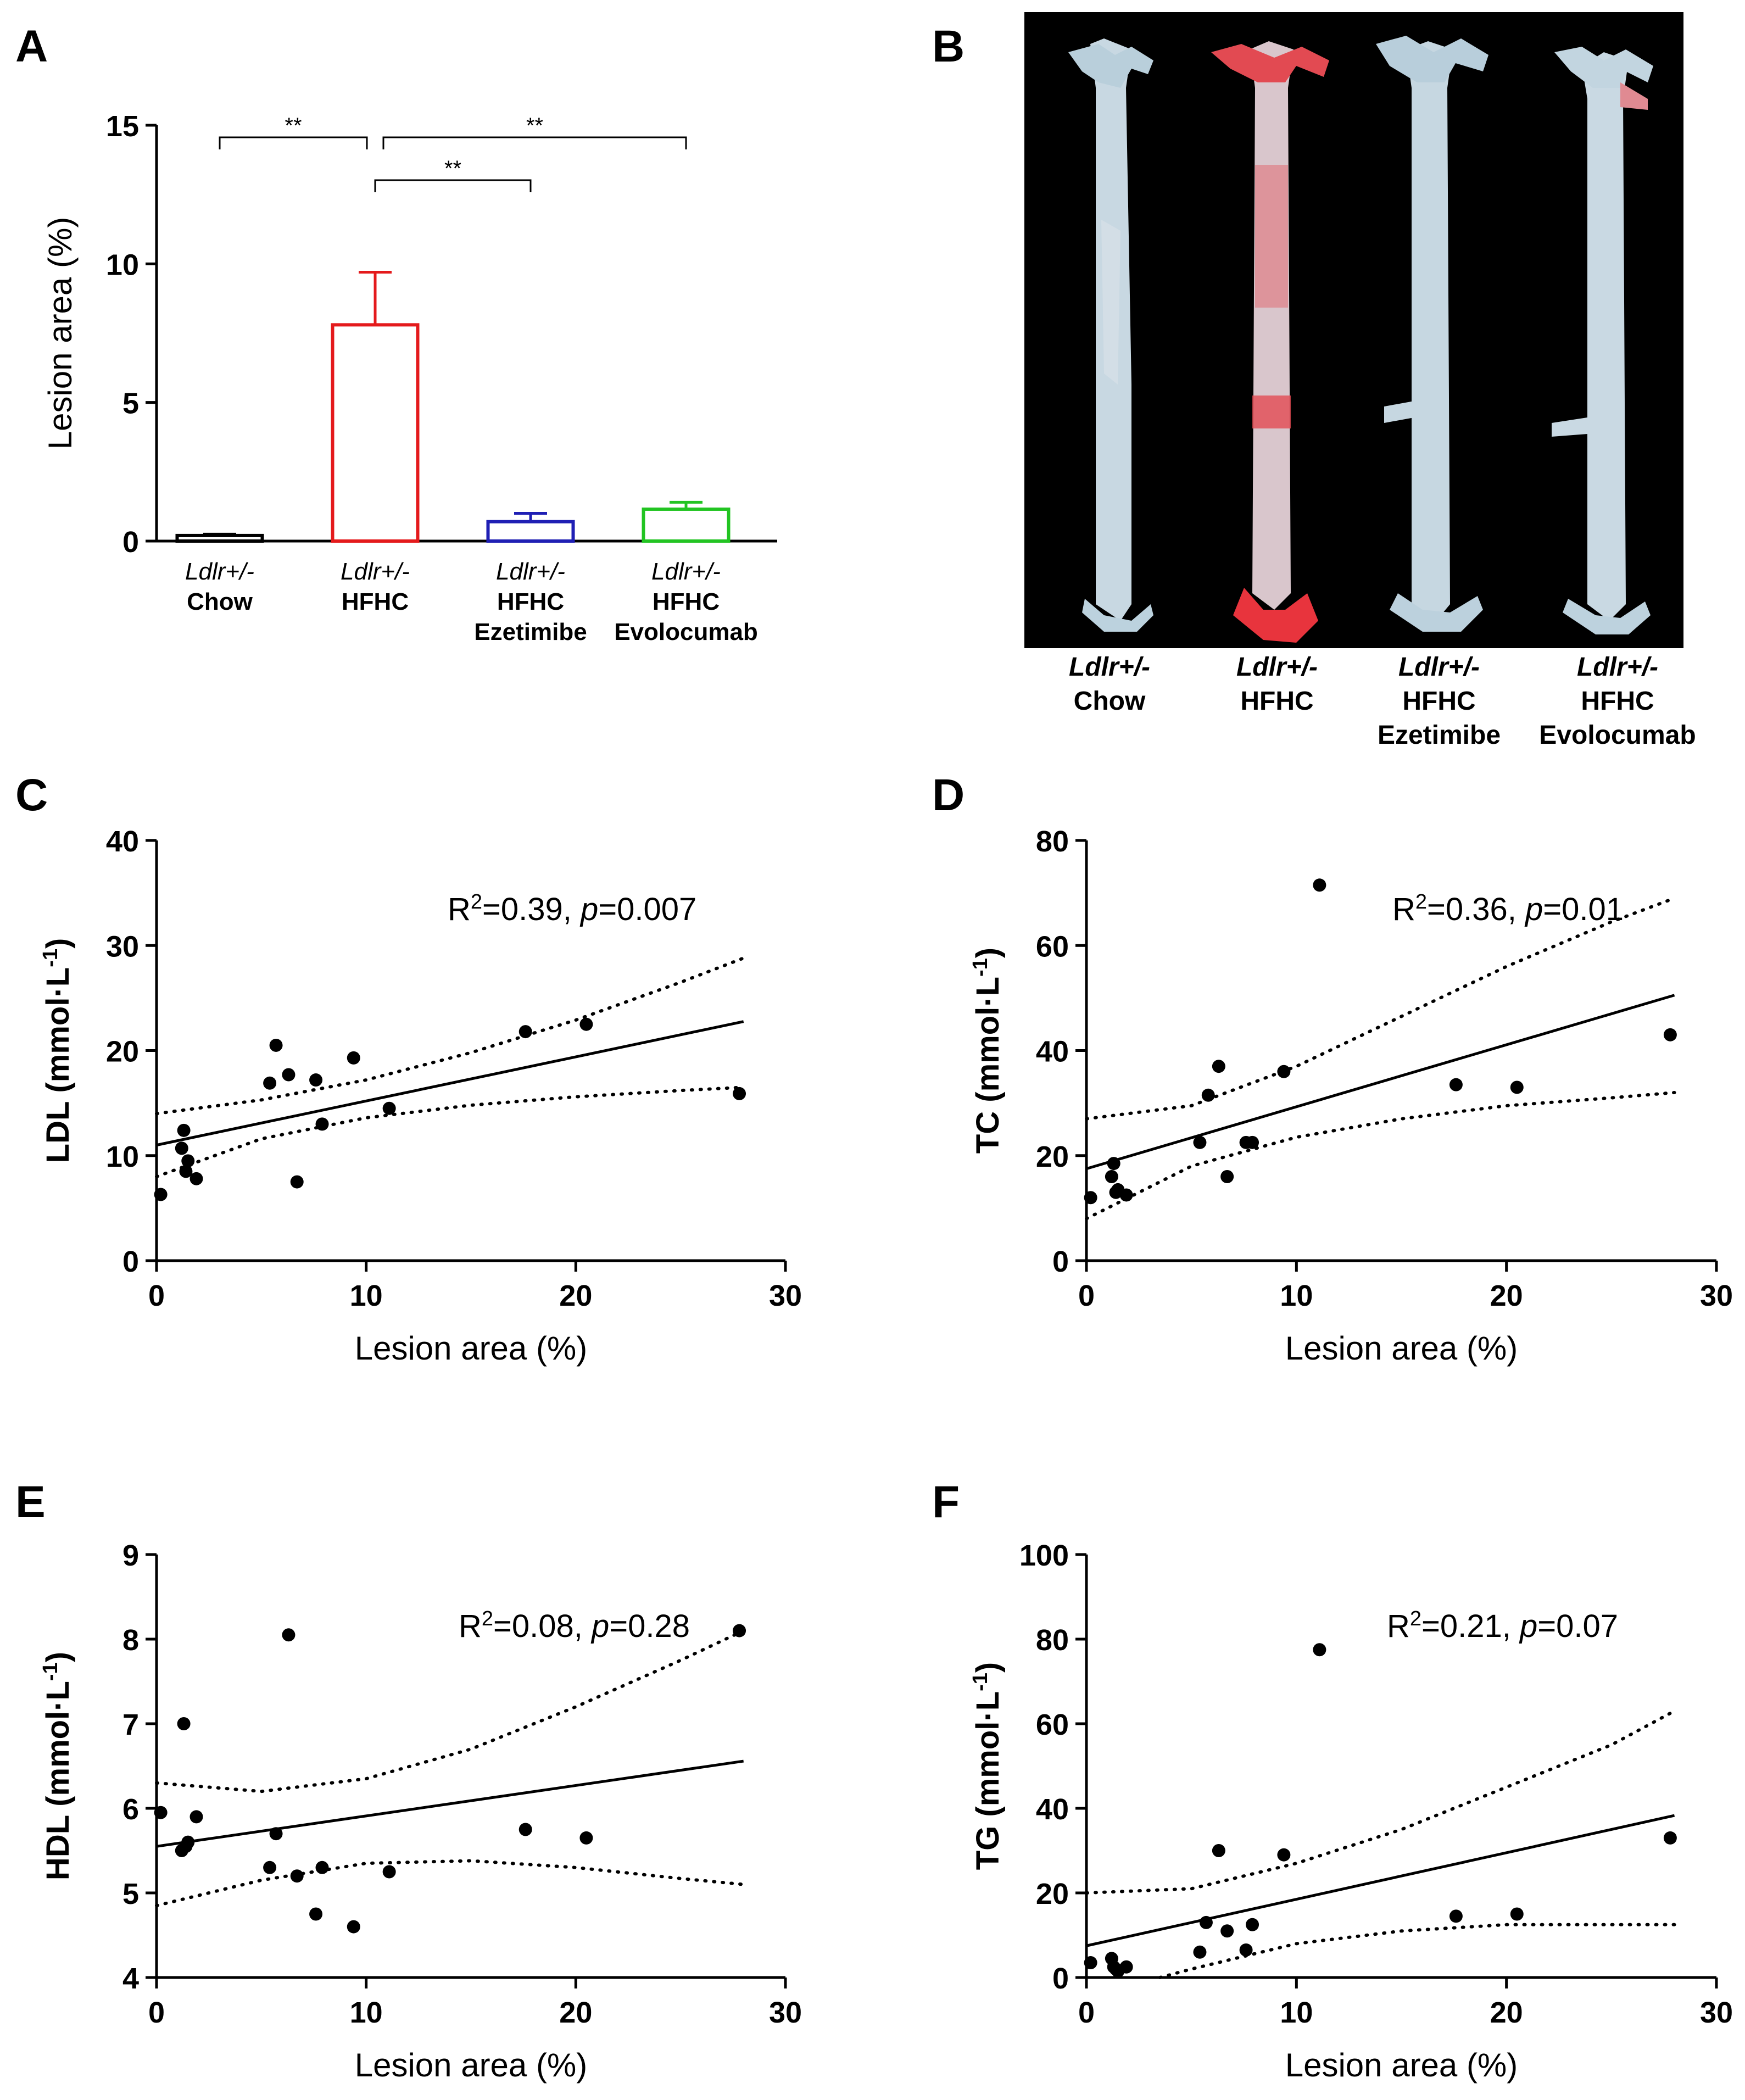 The width and height of the screenshot is (1745, 2100). Describe the element at coordinates (1110, 701) in the screenshot. I see `photo-group-label-line-1: Chow` at that location.